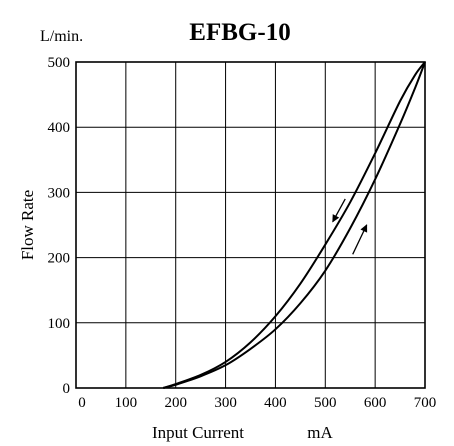 The image size is (454, 446). Describe the element at coordinates (82, 403) in the screenshot. I see `x-tick-label-0: 0` at that location.